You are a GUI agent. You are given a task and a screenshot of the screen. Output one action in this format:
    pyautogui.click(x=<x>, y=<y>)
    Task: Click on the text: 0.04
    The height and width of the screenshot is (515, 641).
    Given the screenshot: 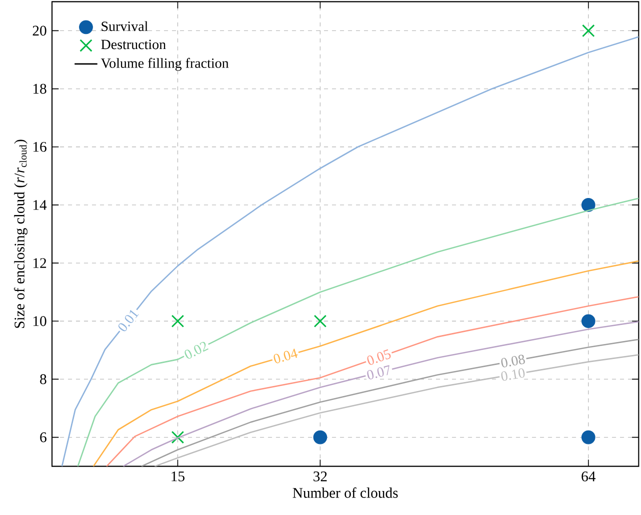 What is the action you would take?
    pyautogui.click(x=286, y=356)
    